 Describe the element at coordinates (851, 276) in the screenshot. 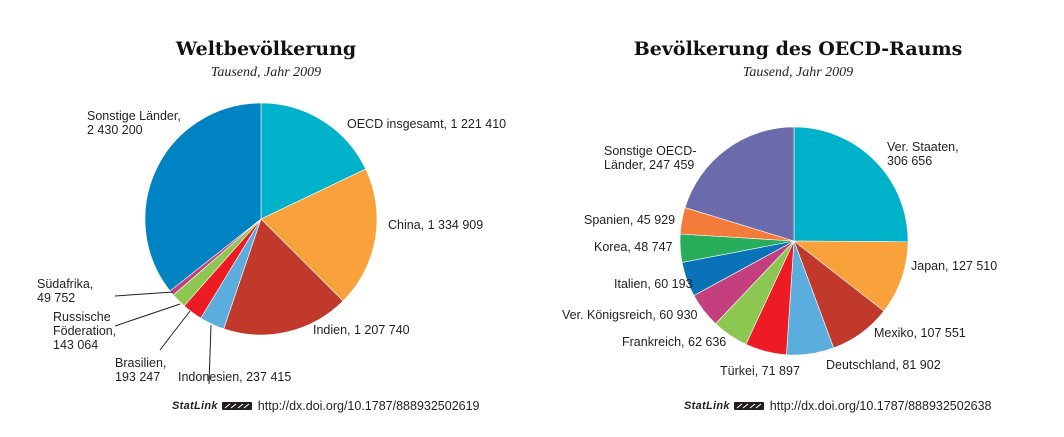

I see `pie-slice-japan` at that location.